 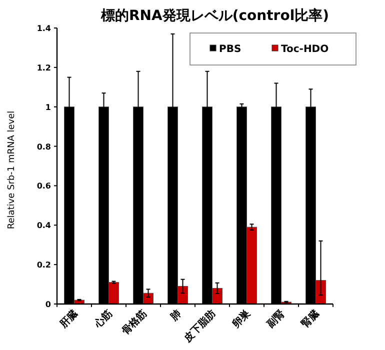 I want to click on x-tick-label: 副腎, so click(x=276, y=318).